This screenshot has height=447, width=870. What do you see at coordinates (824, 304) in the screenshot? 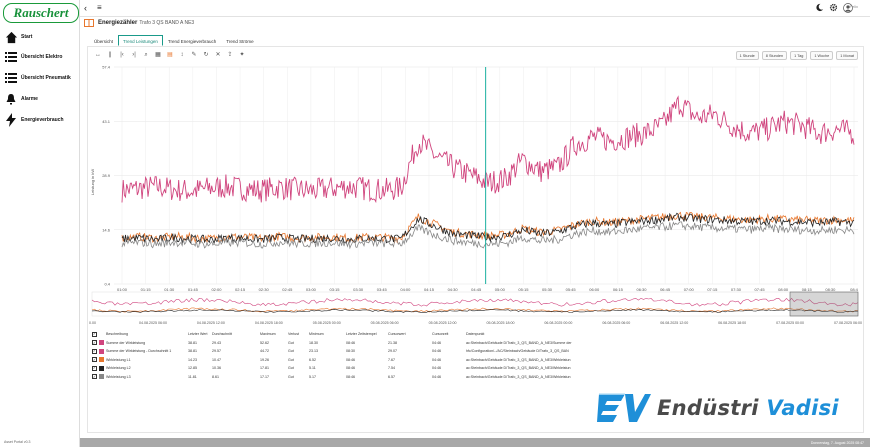
I see `overview-selection` at bounding box center [824, 304].